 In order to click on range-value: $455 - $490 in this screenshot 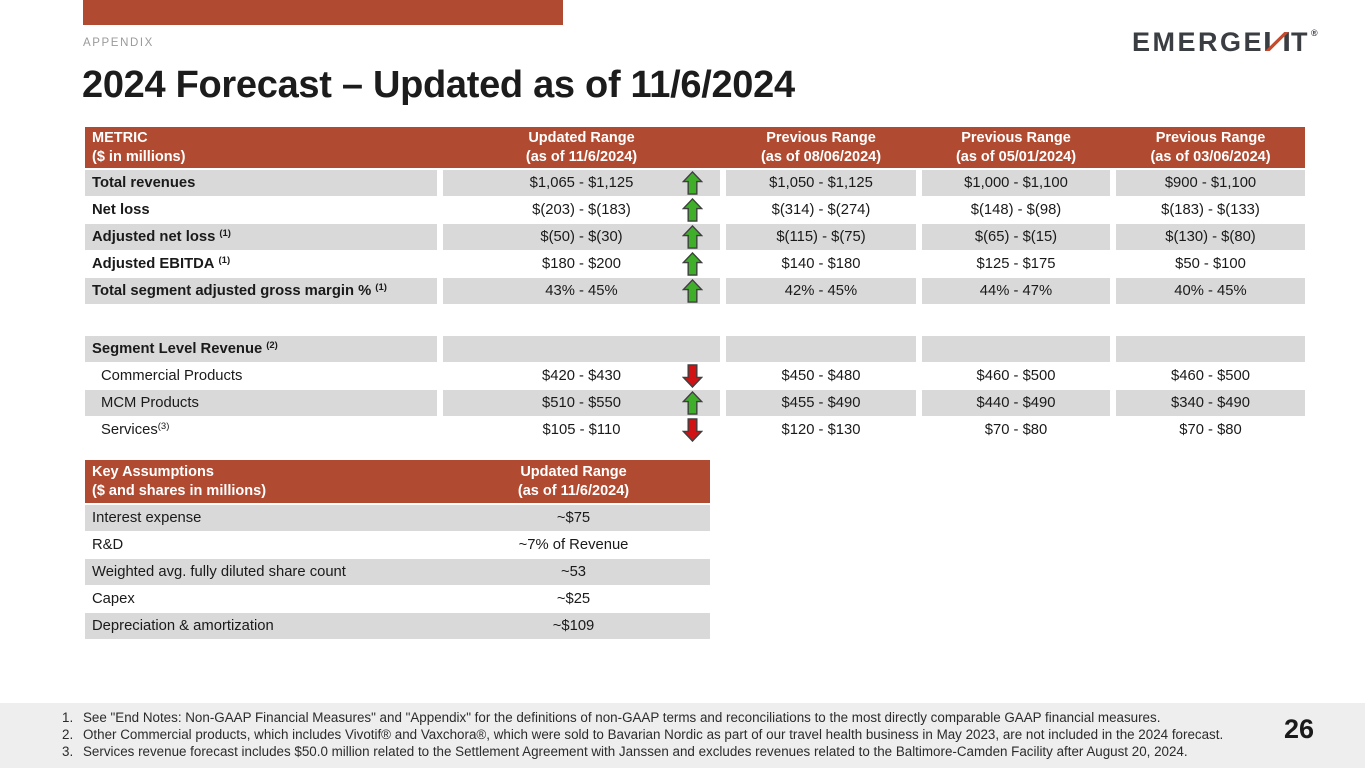, I will do `click(821, 403)`.